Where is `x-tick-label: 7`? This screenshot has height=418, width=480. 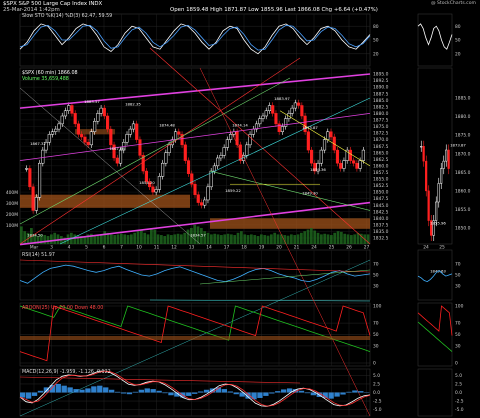
x-tick-label: 7 is located at coordinates (121, 248).